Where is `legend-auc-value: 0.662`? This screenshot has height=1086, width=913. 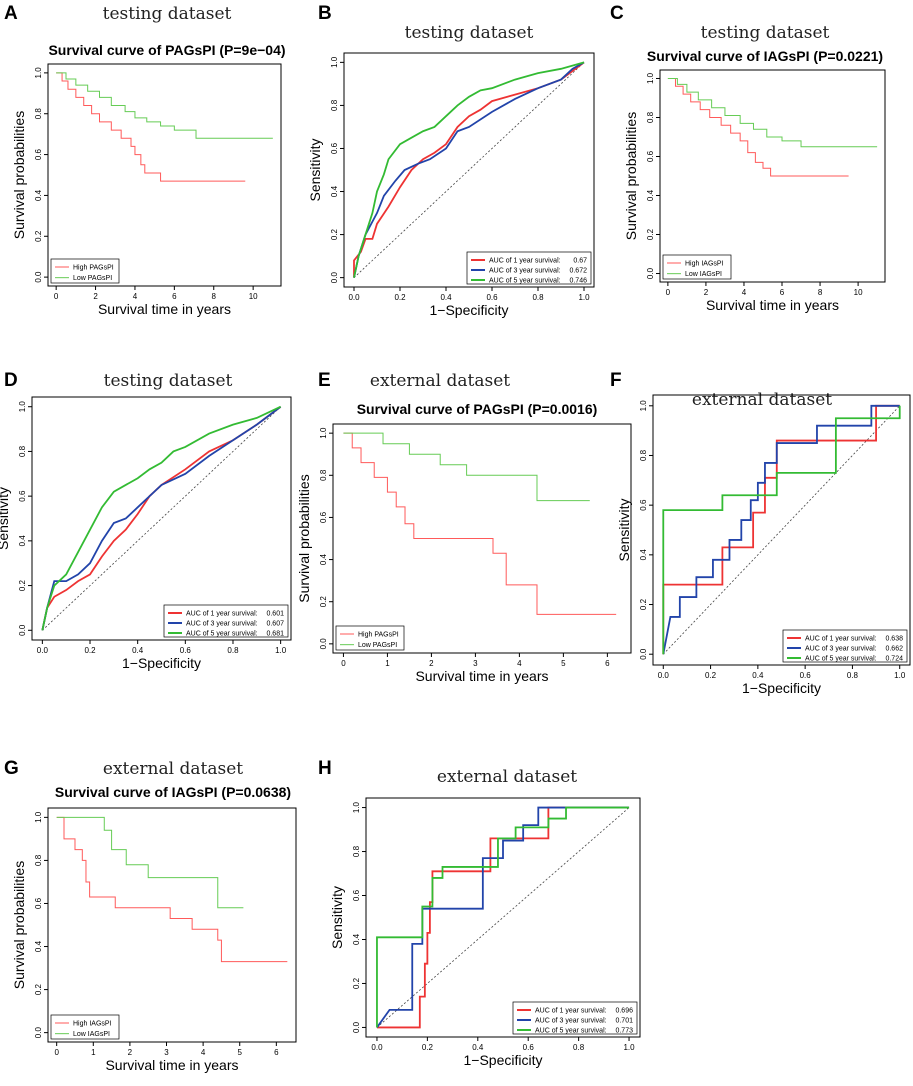 legend-auc-value: 0.662 is located at coordinates (894, 649).